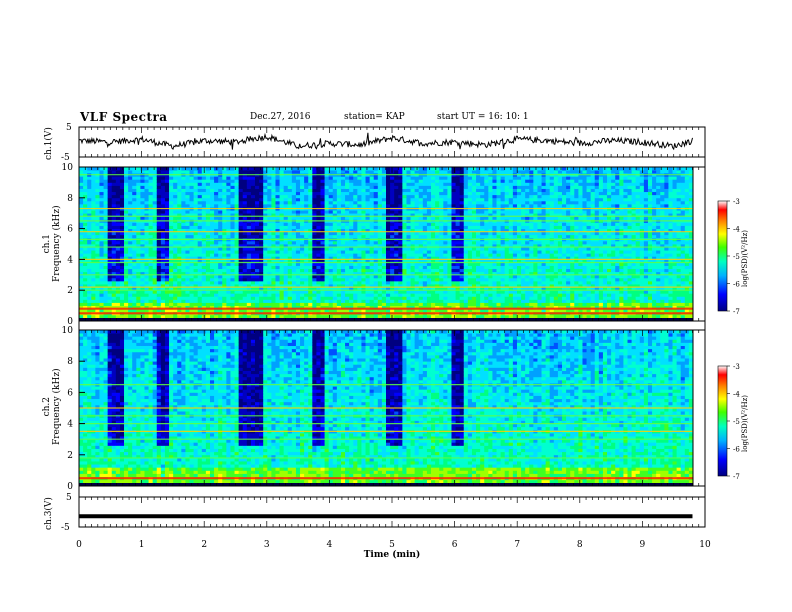 This screenshot has height=612, width=792. What do you see at coordinates (374, 117) in the screenshot?
I see `station-label: station= KAP` at bounding box center [374, 117].